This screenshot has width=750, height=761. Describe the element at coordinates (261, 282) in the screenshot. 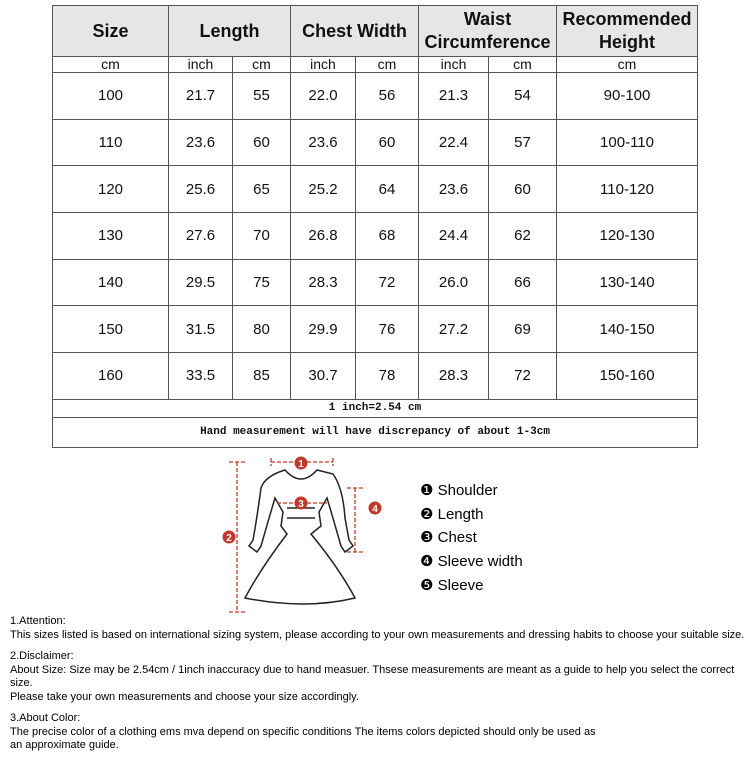

I see `data-cell: 75` at that location.